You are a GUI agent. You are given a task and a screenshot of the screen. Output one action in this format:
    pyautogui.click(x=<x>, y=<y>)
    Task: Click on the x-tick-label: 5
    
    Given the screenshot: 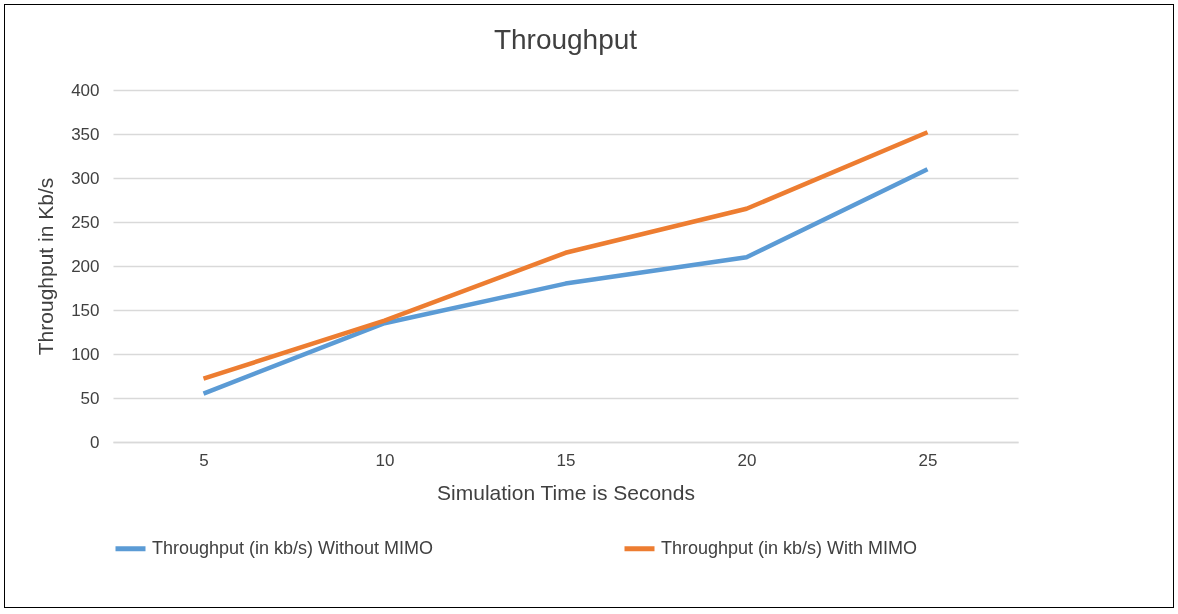 What is the action you would take?
    pyautogui.click(x=204, y=460)
    